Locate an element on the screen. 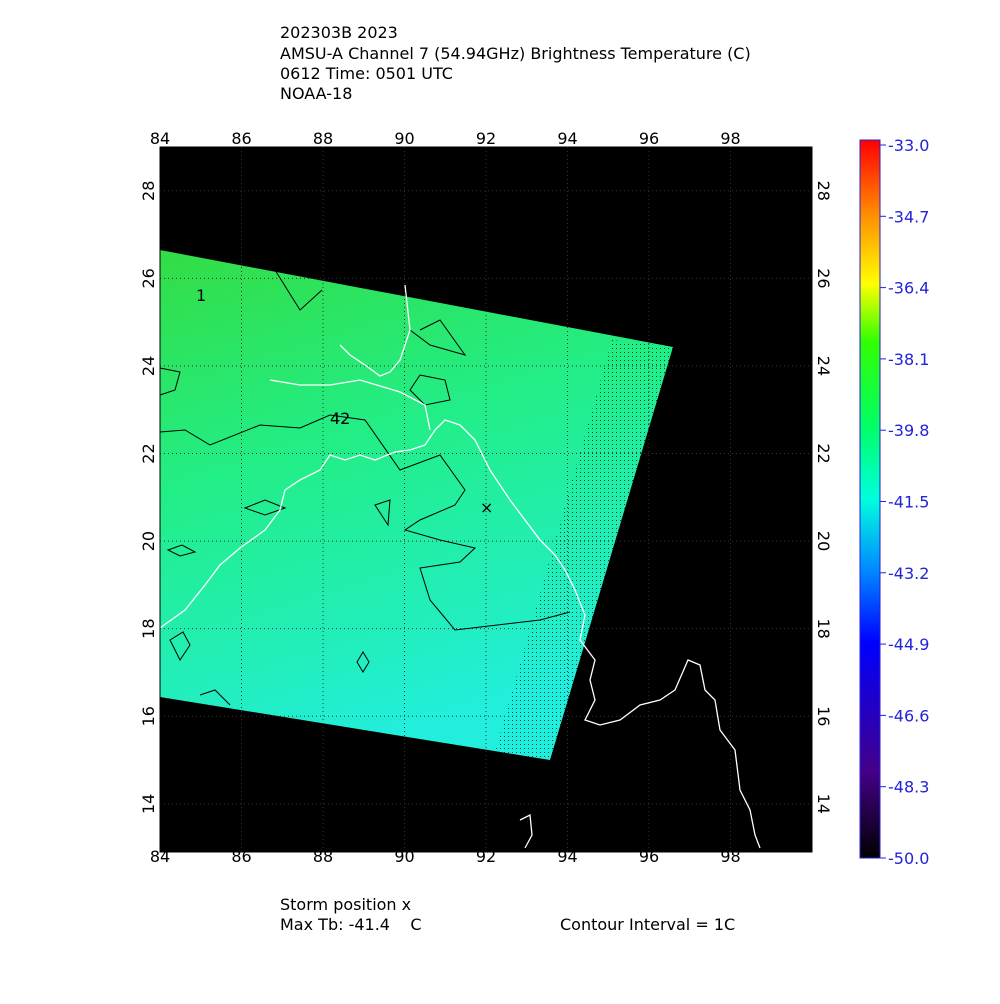  contour-label: 42 is located at coordinates (340, 418).